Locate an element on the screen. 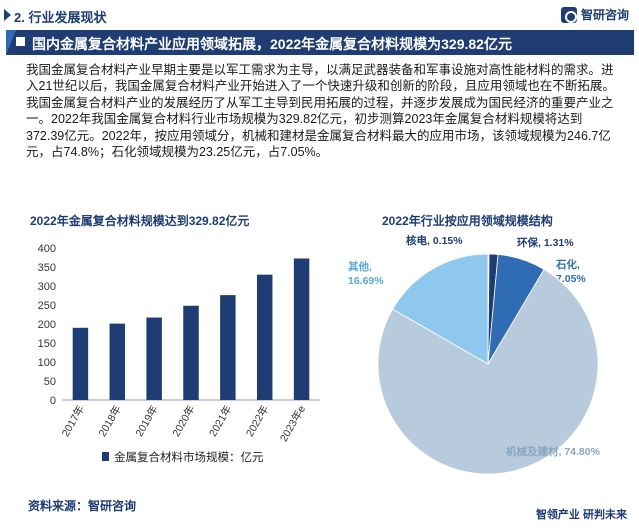 Image resolution: width=639 pixels, height=529 pixels. y-tick-label: 250 is located at coordinates (47, 306).